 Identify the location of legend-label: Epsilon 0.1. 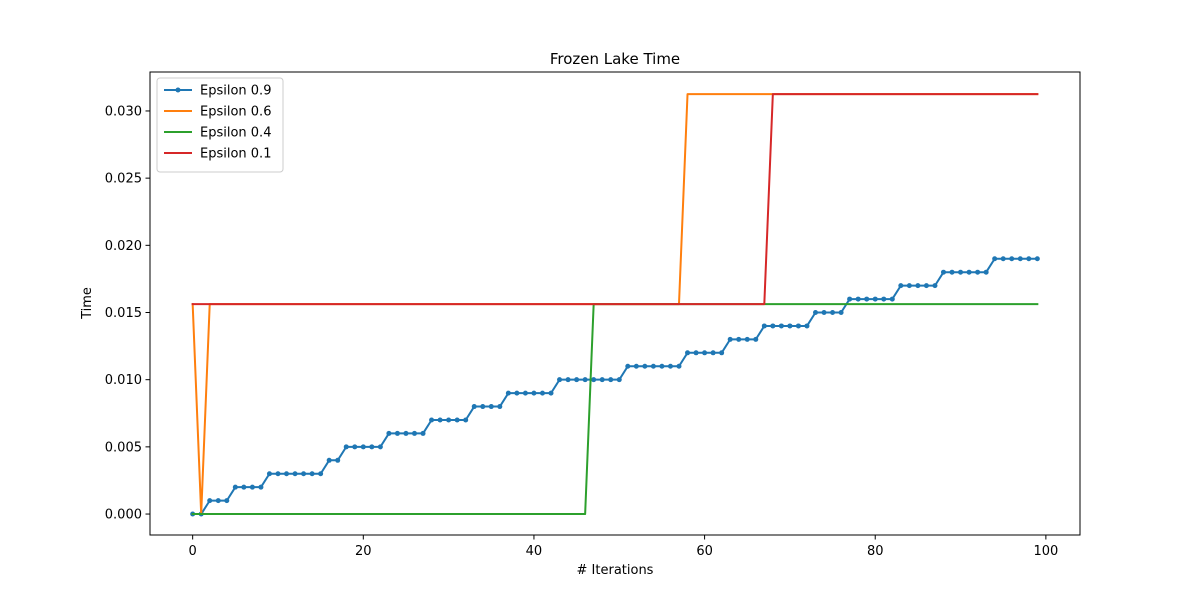
(235, 154).